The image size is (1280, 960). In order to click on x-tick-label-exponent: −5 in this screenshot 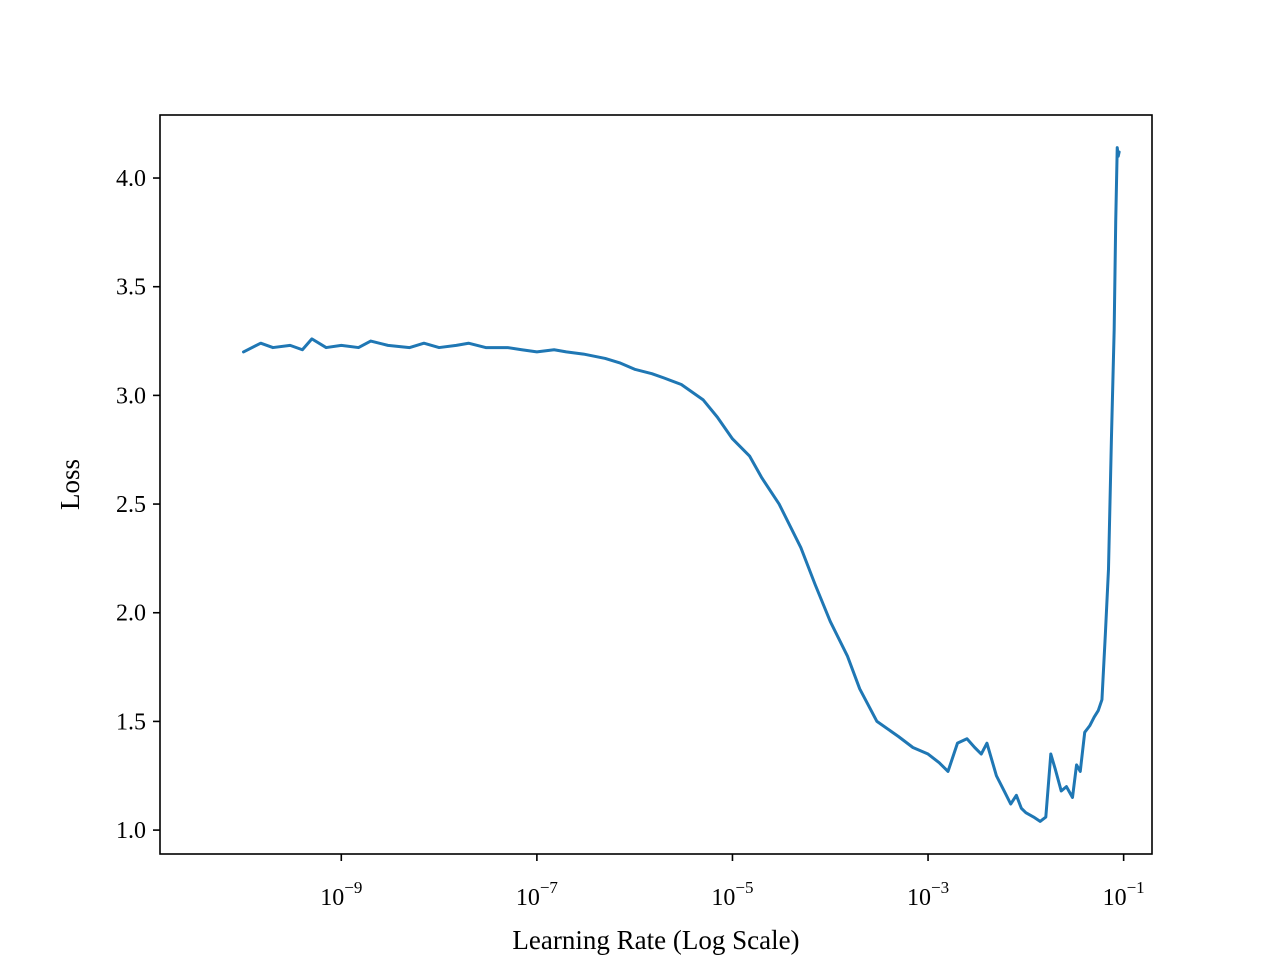, I will do `click(744, 887)`.